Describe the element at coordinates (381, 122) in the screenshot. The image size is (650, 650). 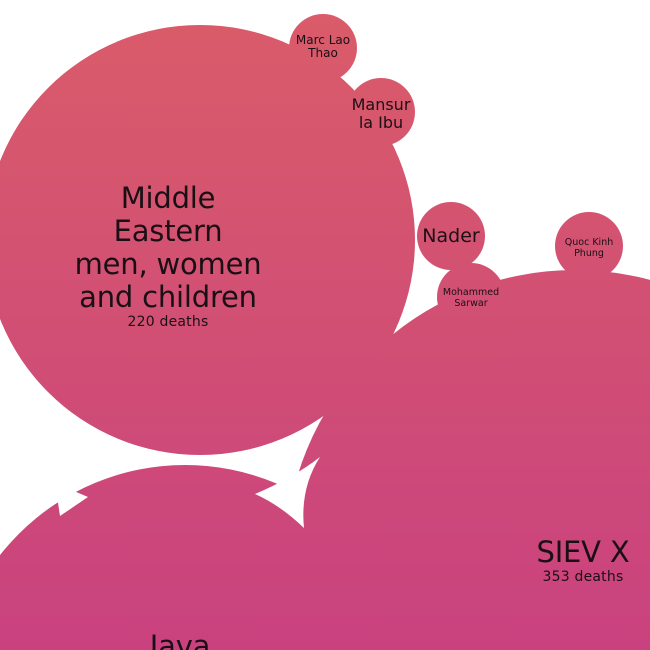
I see `mansur-la-ibu-line-2: la Ibu` at that location.